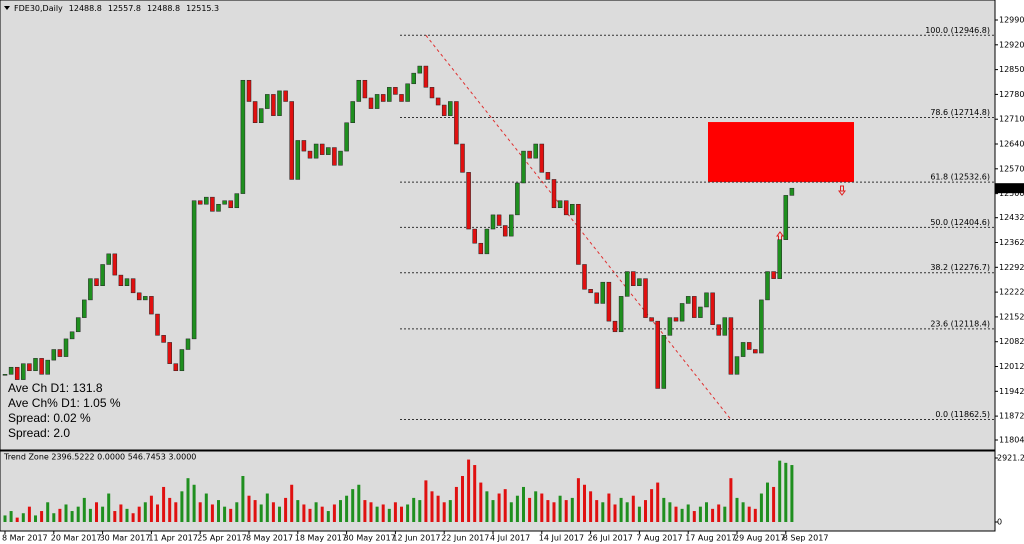 Image resolution: width=1024 pixels, height=544 pixels. Describe the element at coordinates (55, 388) in the screenshot. I see `info-text: Ave Ch D1: 131.8` at that location.